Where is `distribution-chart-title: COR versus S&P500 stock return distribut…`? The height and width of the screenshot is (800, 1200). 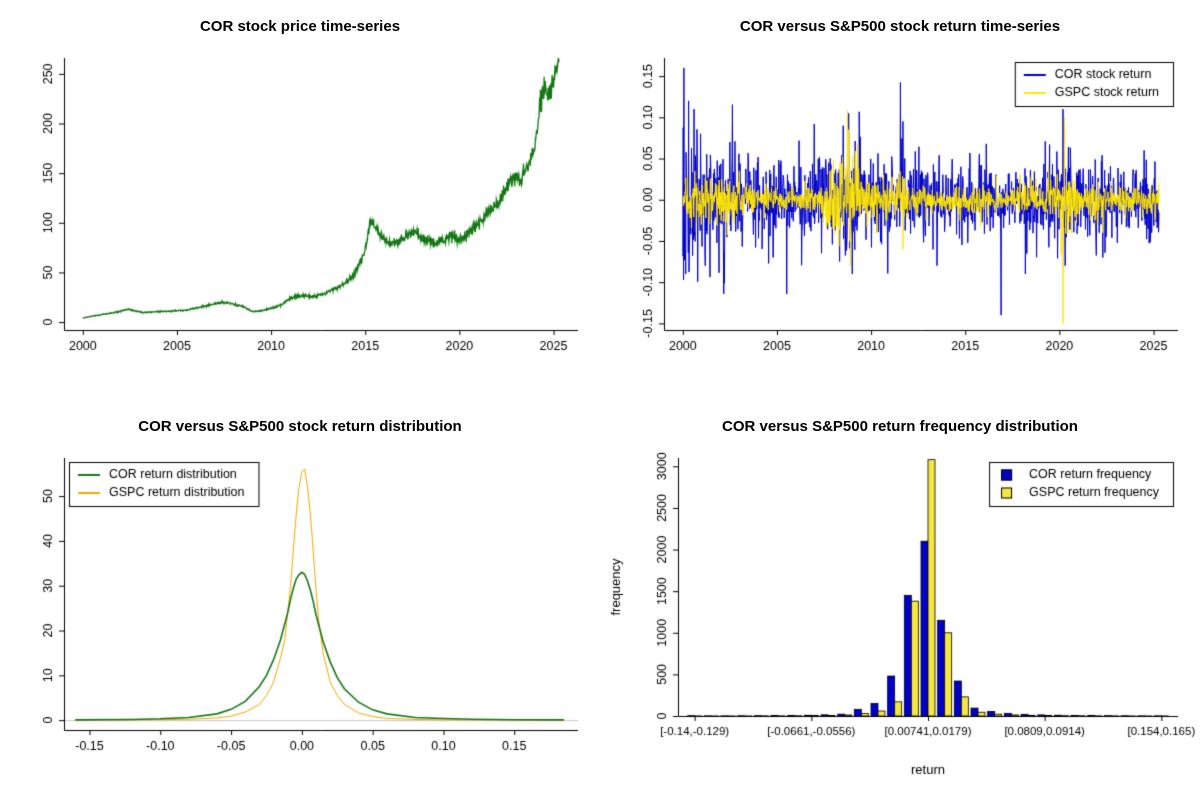 distribution-chart-title: COR versus S&P500 stock return distribut… is located at coordinates (300, 426).